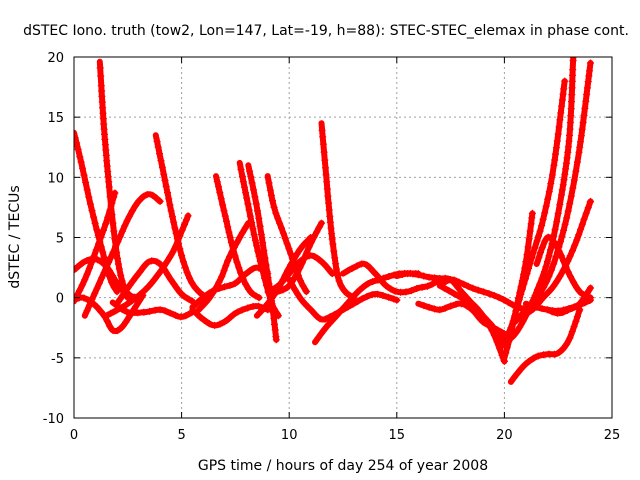 The width and height of the screenshot is (640, 480). What do you see at coordinates (15, 236) in the screenshot?
I see `y-axis-label: dSTEC / TECUs` at bounding box center [15, 236].